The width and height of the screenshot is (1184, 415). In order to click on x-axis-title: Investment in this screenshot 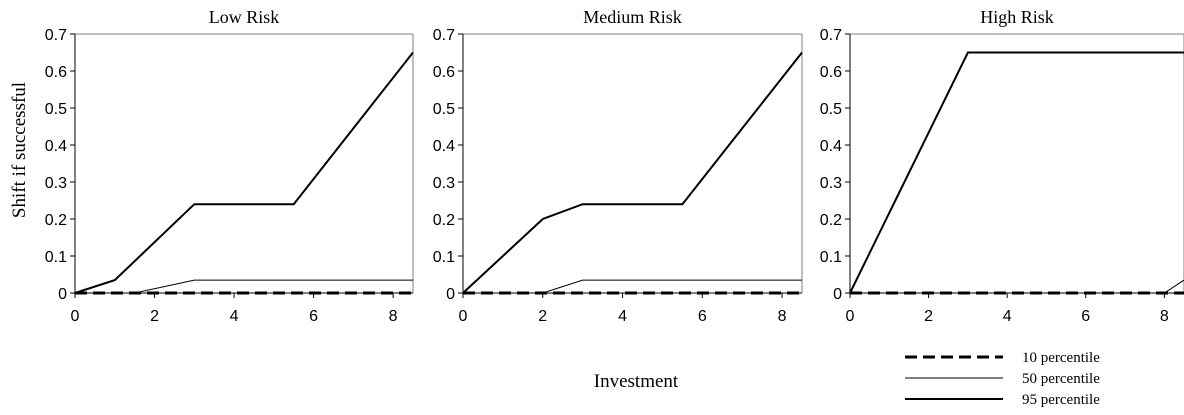, I will do `click(636, 381)`.